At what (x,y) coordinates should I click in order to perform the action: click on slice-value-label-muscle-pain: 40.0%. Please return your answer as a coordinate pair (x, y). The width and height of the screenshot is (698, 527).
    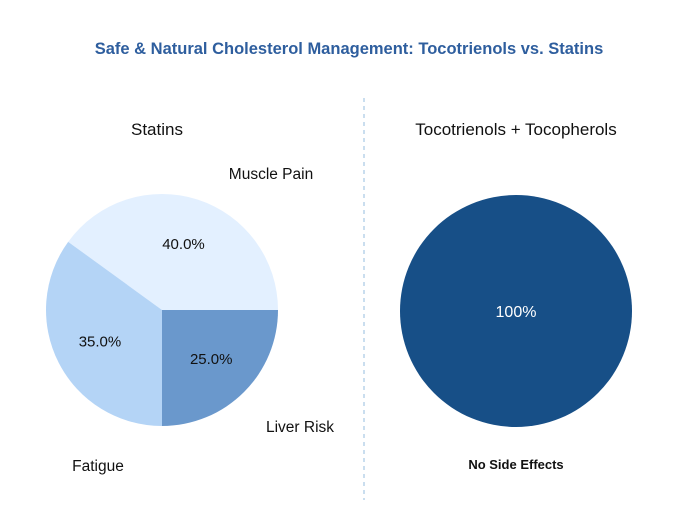
    Looking at the image, I should click on (183, 244).